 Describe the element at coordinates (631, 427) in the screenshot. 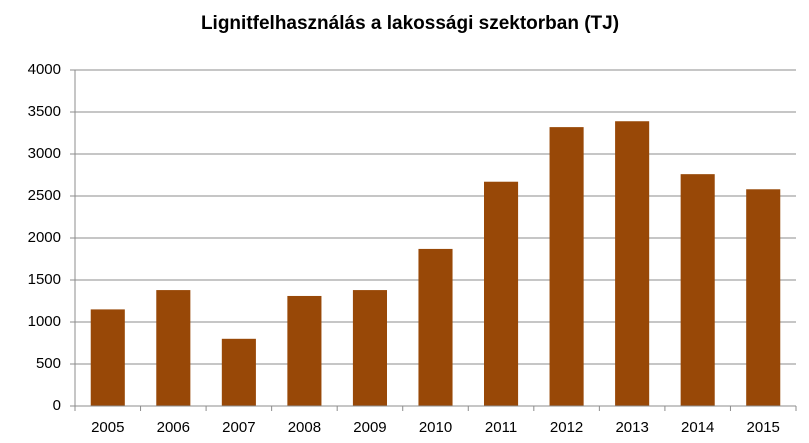

I see `x-tick-label: 2013` at that location.